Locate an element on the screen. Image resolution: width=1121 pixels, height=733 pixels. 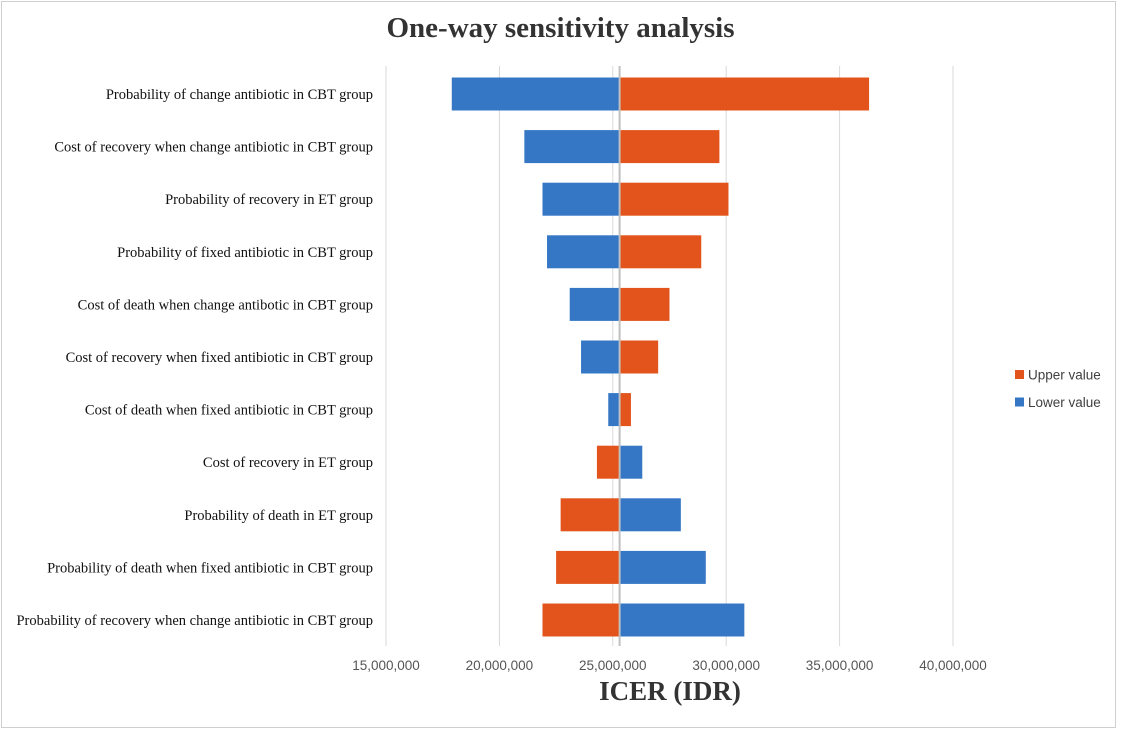
legend-label: Upper value is located at coordinates (1064, 375).